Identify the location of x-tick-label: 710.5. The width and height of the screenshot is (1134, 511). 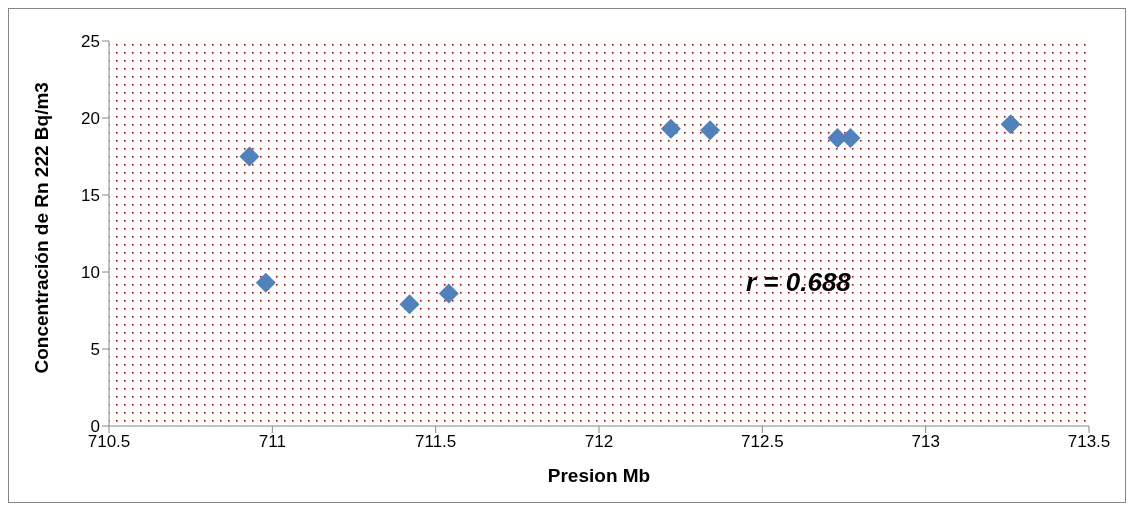
(109, 442).